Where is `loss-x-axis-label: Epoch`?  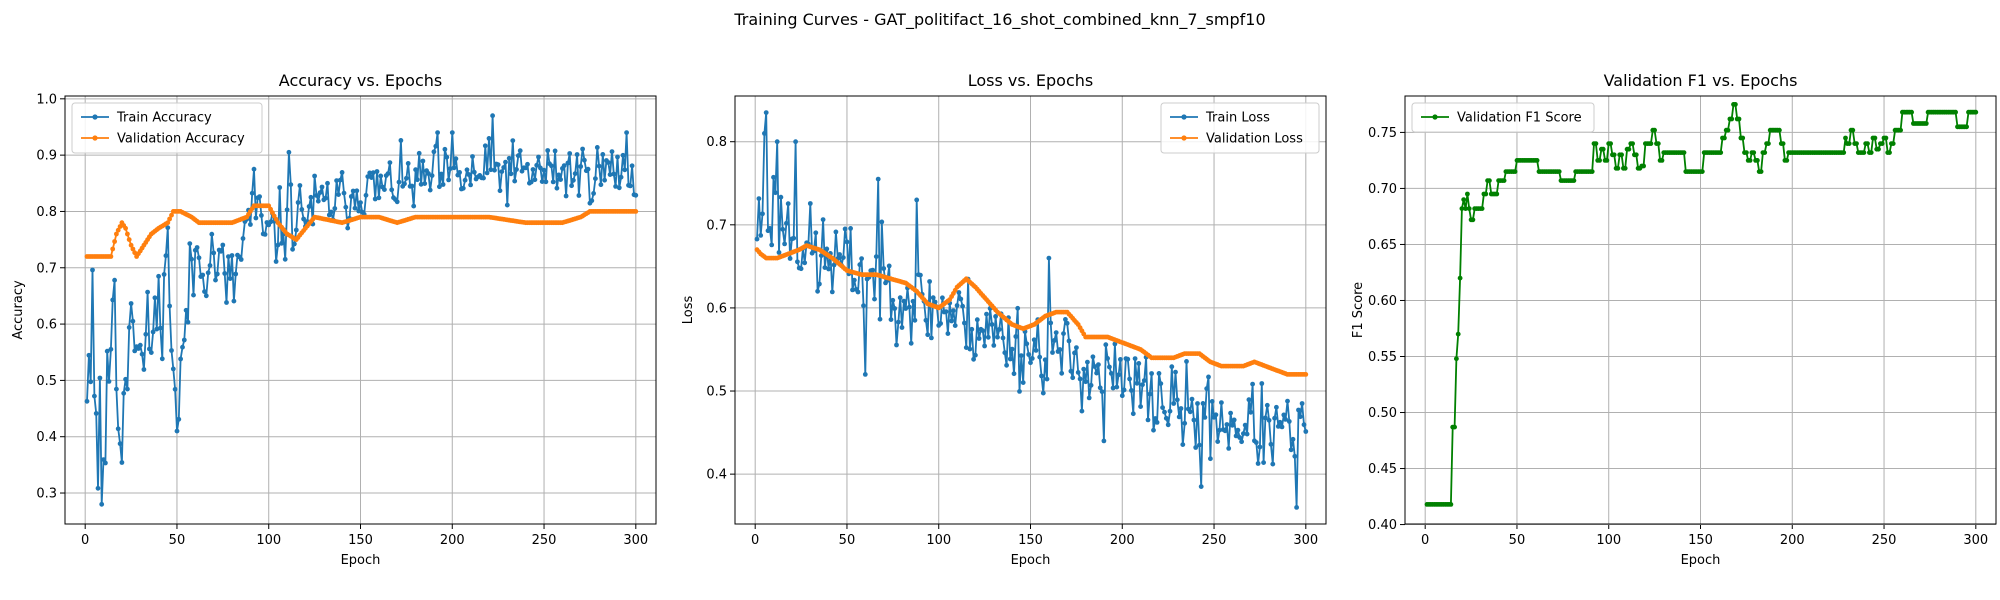 loss-x-axis-label: Epoch is located at coordinates (1031, 560).